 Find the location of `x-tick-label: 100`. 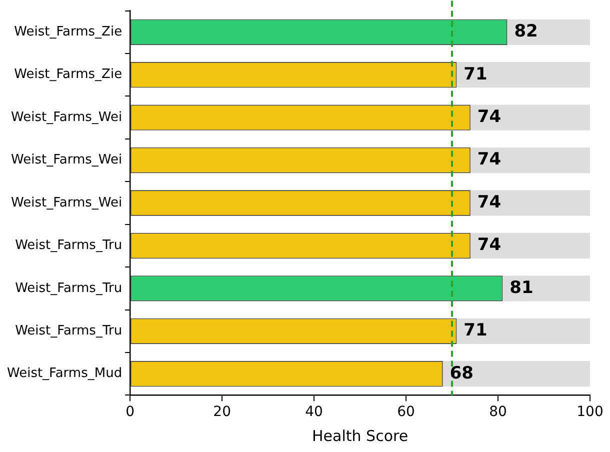

x-tick-label: 100 is located at coordinates (590, 412).